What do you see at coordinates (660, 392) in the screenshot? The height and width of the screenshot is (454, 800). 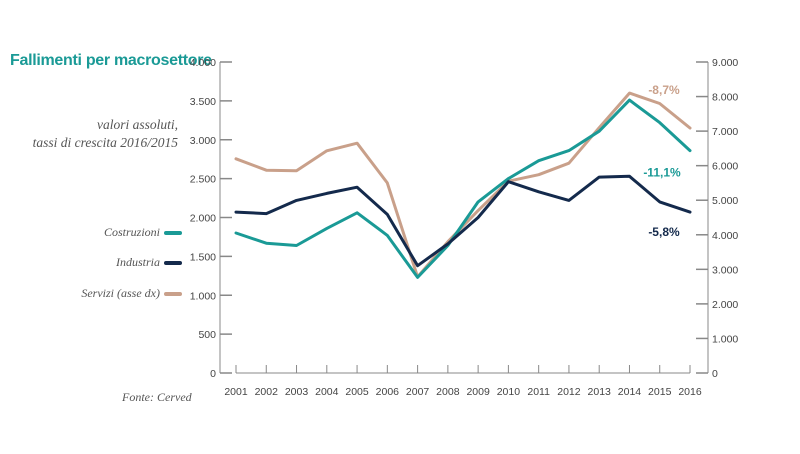 I see `x-axis-tick-label: 2015` at bounding box center [660, 392].